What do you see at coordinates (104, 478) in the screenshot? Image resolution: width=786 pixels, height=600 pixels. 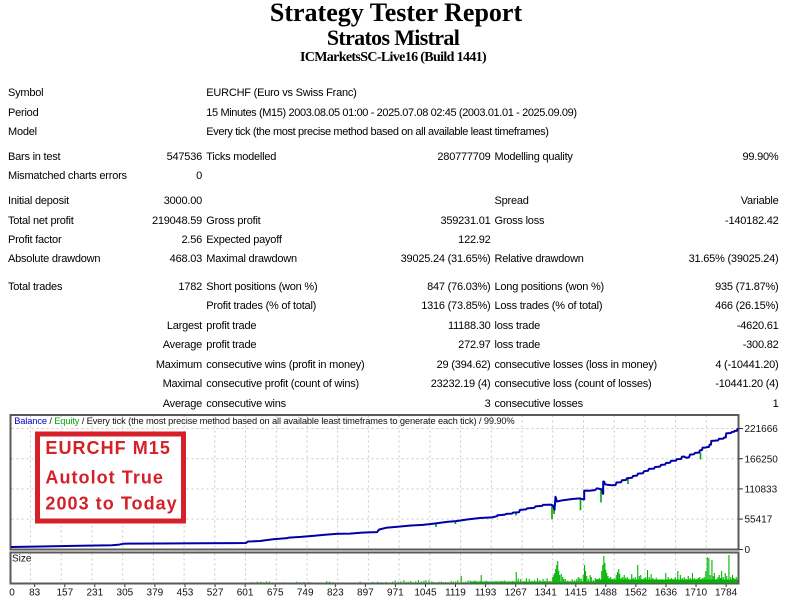 I see `svg-text: Autolot True` at bounding box center [104, 478].